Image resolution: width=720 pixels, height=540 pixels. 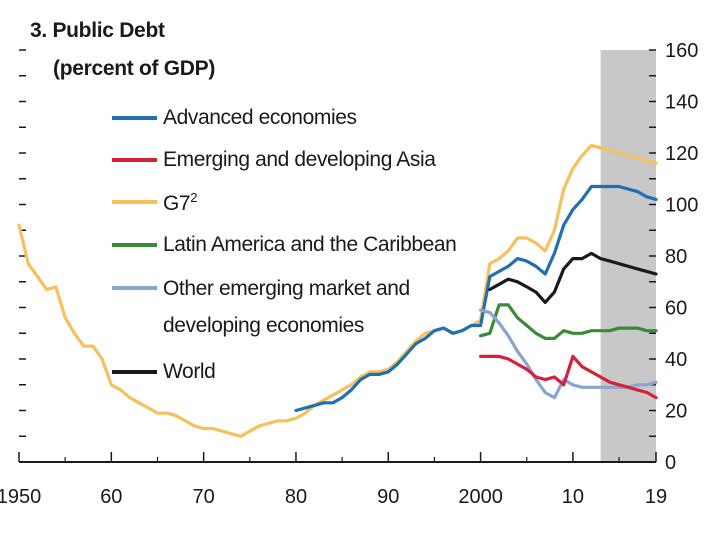 What do you see at coordinates (676, 257) in the screenshot?
I see `y-tick-label: 80` at bounding box center [676, 257].